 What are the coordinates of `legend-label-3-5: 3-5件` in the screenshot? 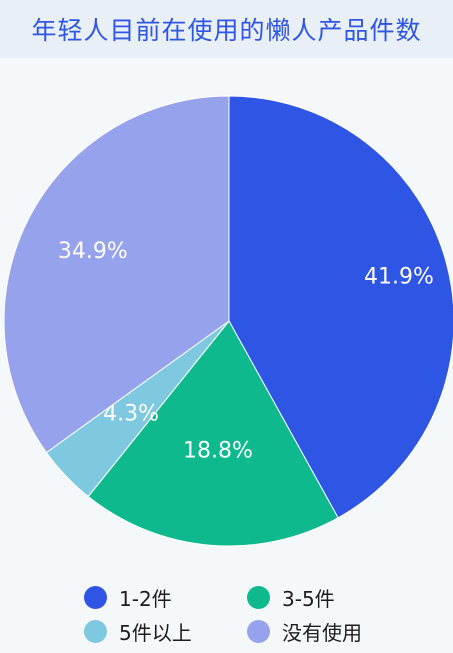 It's located at (308, 598).